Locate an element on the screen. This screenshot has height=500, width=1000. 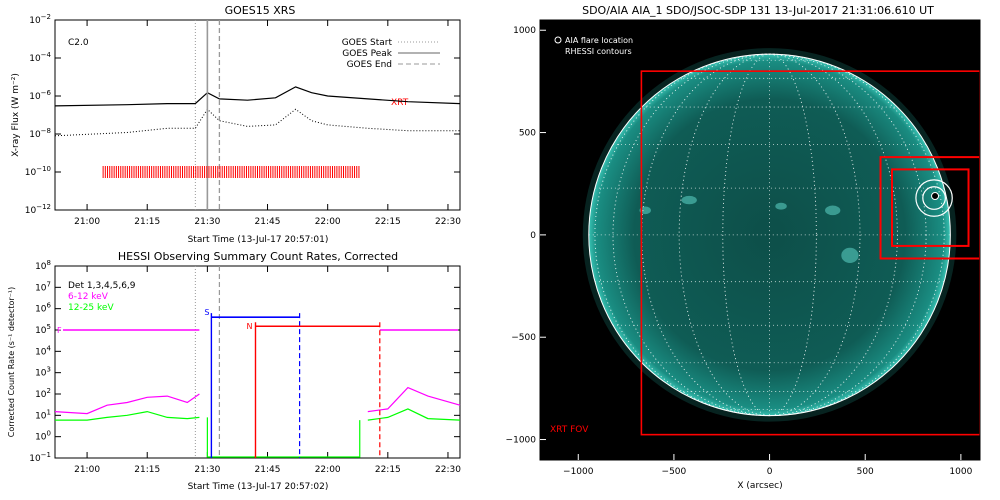
flare-class-label: C2.0 is located at coordinates (78, 43).